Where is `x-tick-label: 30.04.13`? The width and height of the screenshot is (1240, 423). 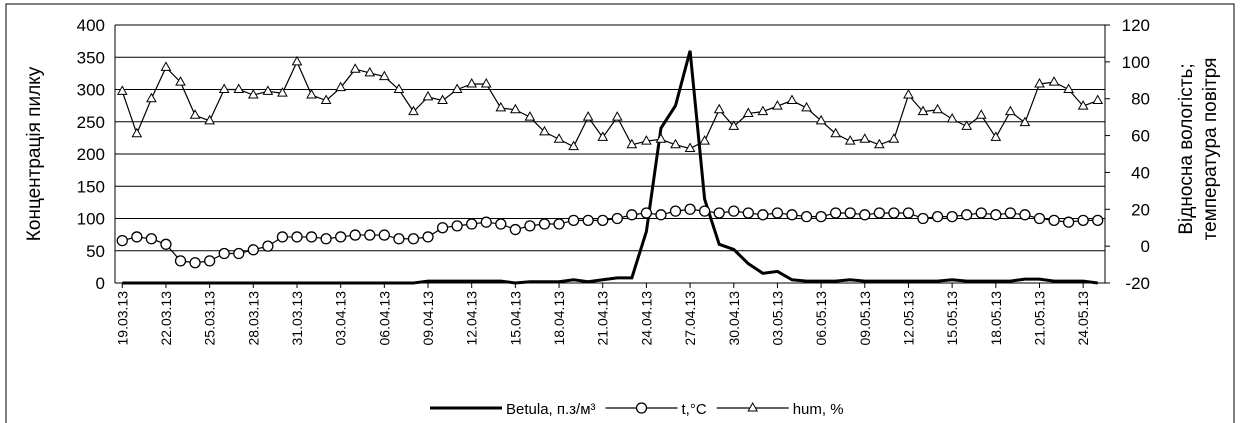
x-tick-label: 30.04.13 is located at coordinates (734, 318).